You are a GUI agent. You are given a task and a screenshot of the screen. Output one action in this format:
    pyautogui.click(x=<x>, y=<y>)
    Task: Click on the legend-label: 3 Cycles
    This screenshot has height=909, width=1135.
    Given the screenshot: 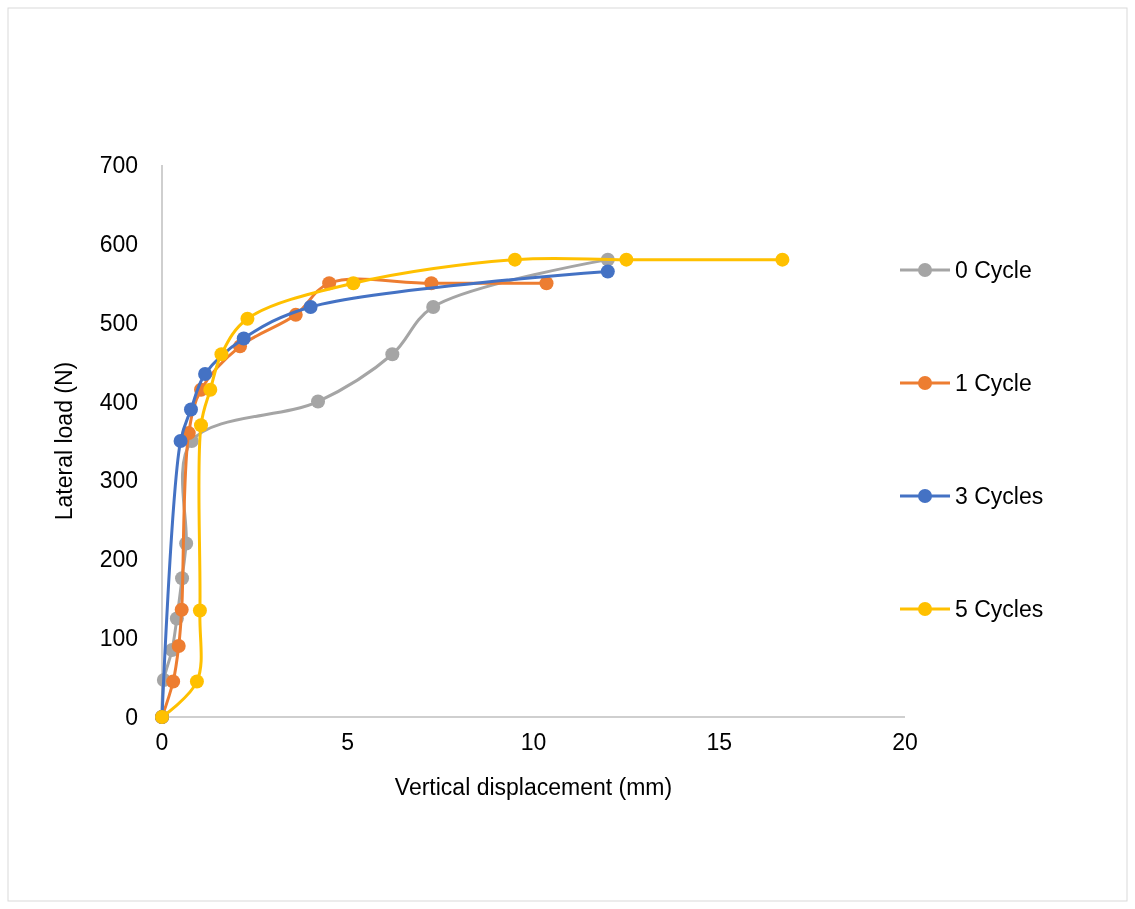 What is the action you would take?
    pyautogui.click(x=999, y=496)
    